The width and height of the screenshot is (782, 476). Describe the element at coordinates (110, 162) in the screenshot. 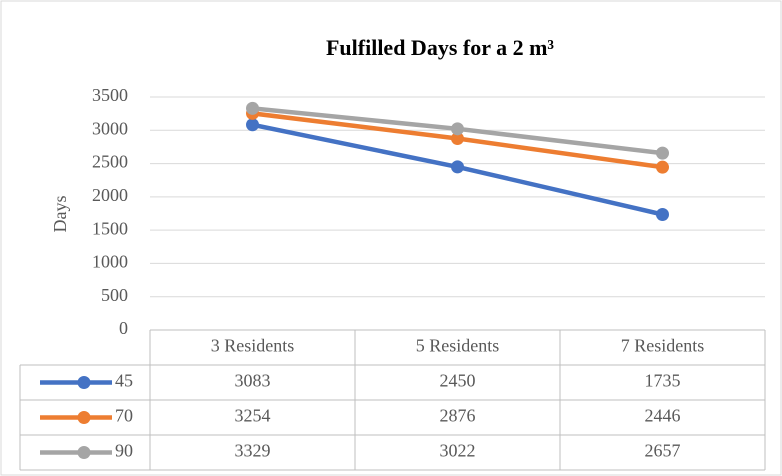

I see `y-tick-label: 2500` at that location.